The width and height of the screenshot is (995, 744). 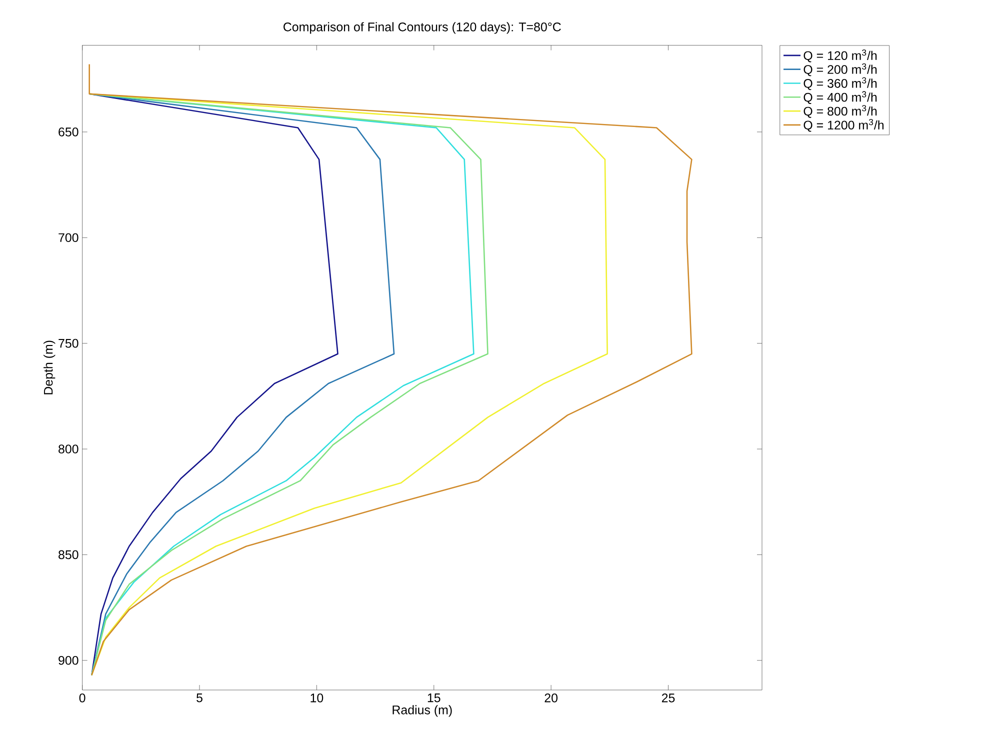 What do you see at coordinates (840, 97) in the screenshot?
I see `legend-label: Q = 400 m$^{3}$/h` at bounding box center [840, 97].